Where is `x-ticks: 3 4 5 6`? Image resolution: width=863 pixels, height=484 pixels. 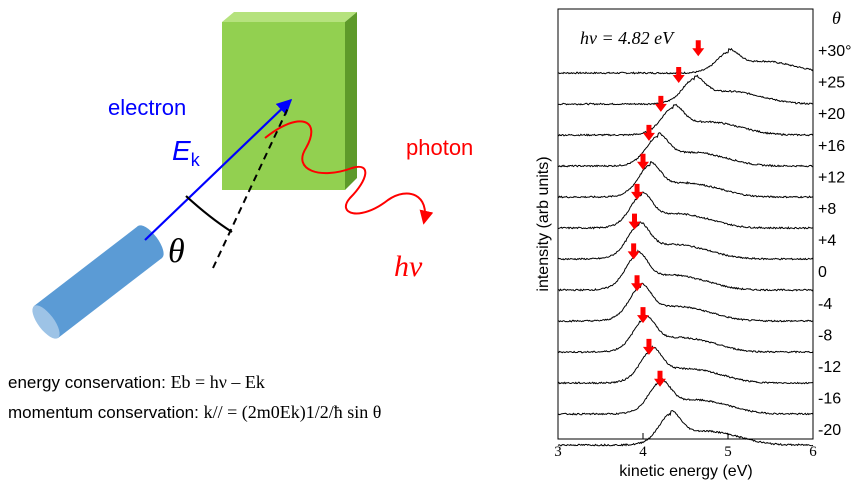
x-ticks: 3 4 5 6 is located at coordinates (685, 446).